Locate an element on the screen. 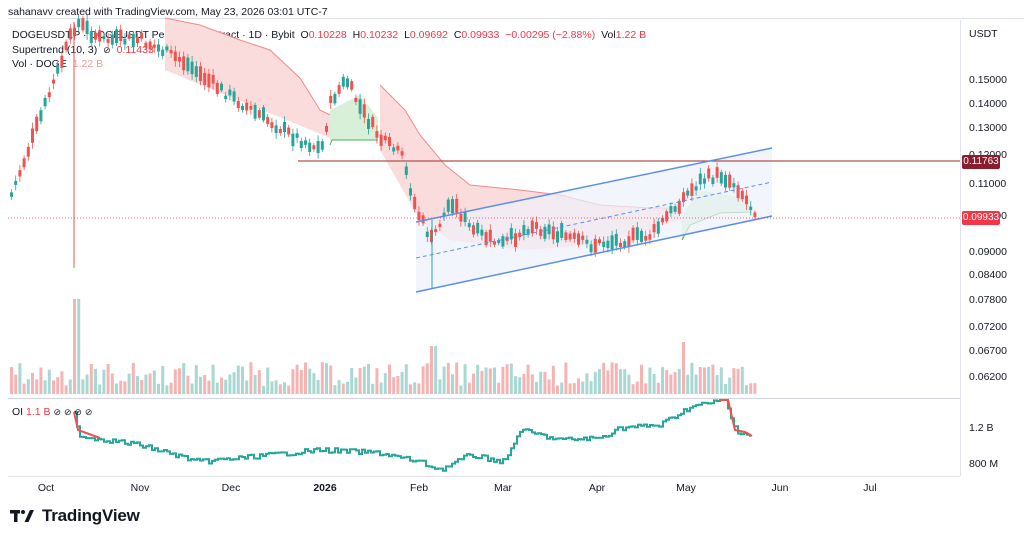 The image size is (1024, 538). oi-label: OI is located at coordinates (18, 412).